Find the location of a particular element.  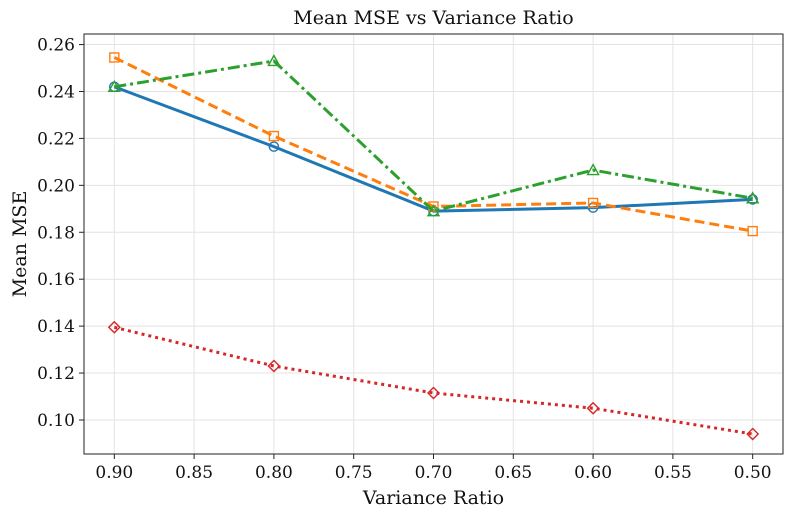

x-tick-label: 0.85 is located at coordinates (194, 473).